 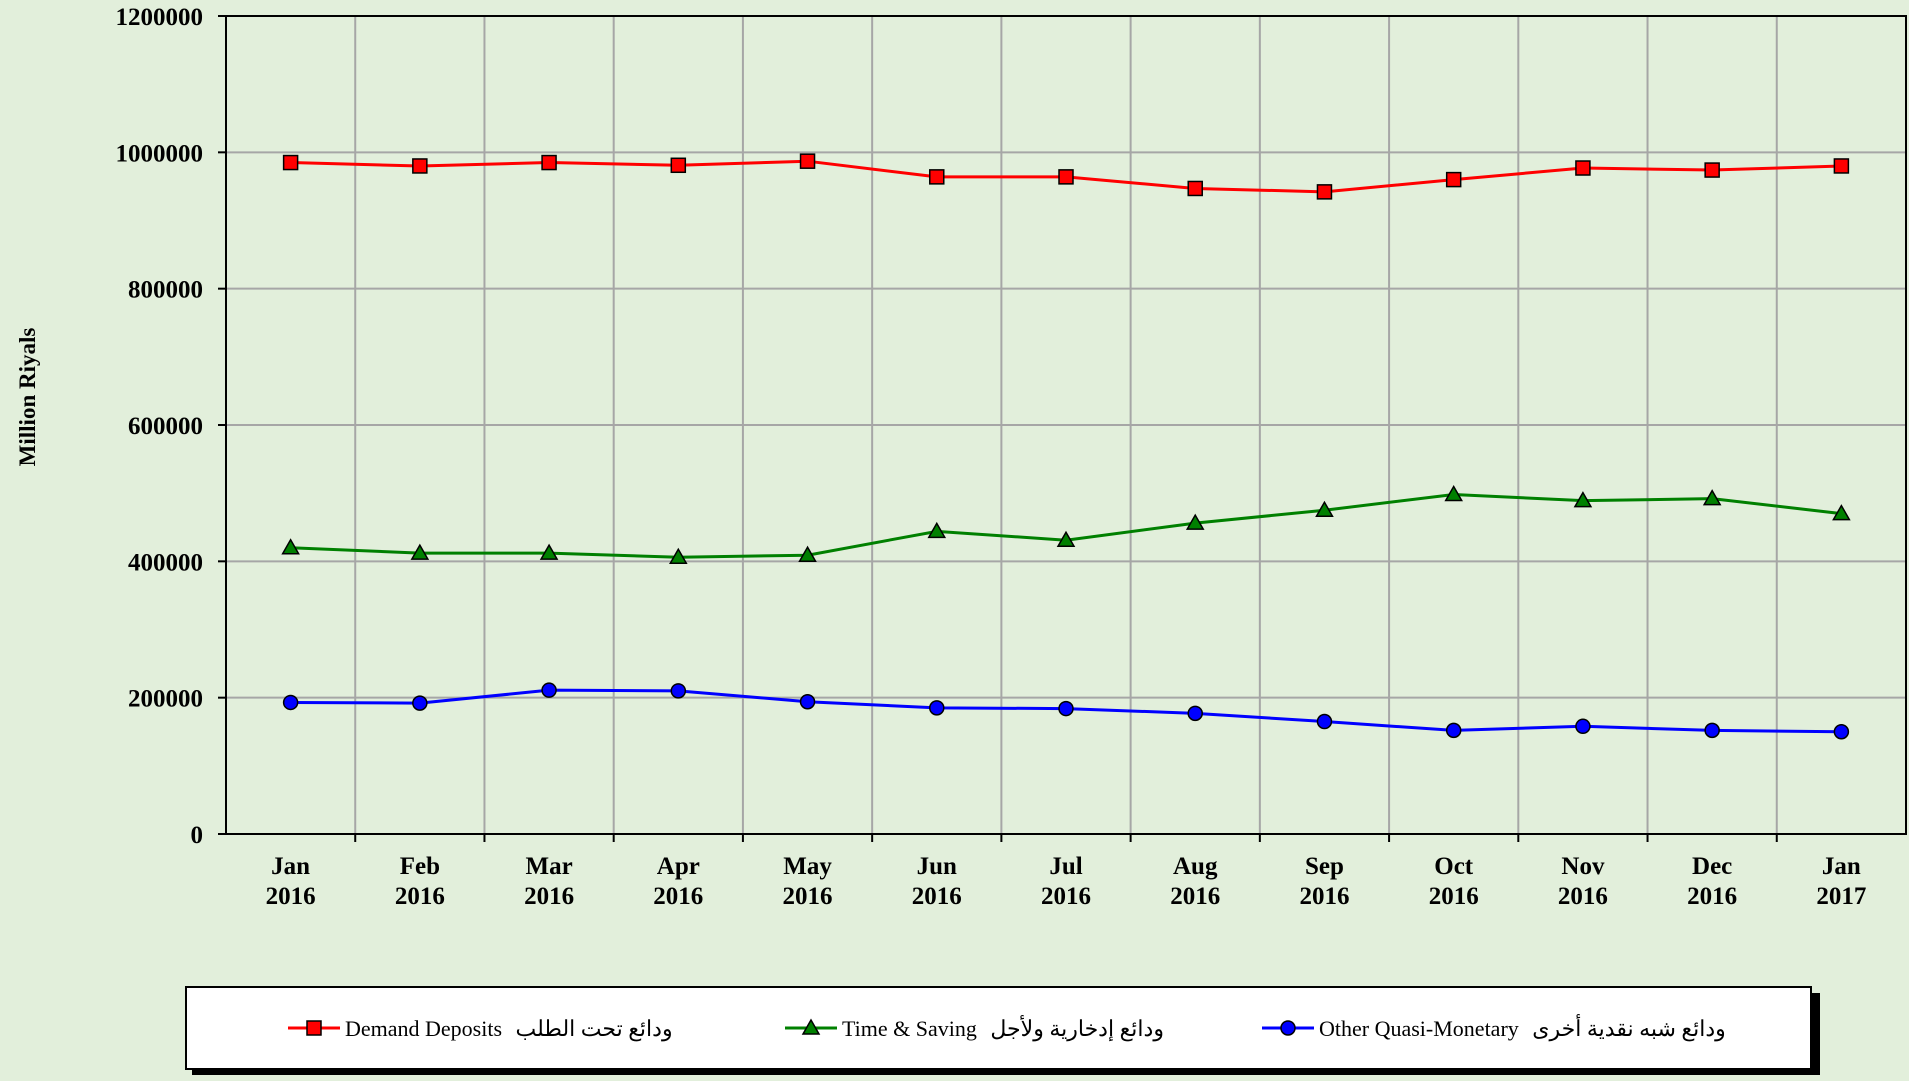 I want to click on y-tick-label: 400000, so click(x=165, y=562).